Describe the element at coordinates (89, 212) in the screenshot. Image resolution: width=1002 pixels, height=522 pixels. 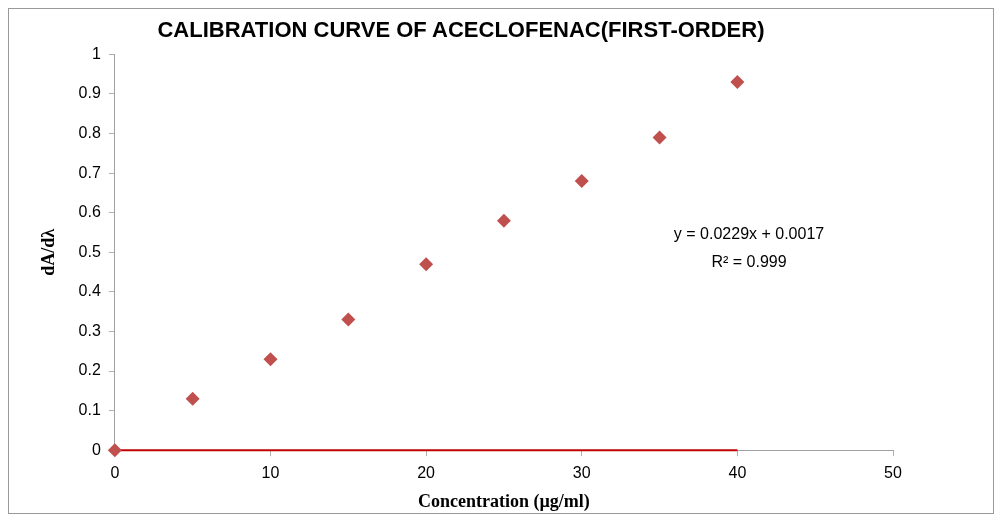
I see `y-tick-label: 0.6` at that location.